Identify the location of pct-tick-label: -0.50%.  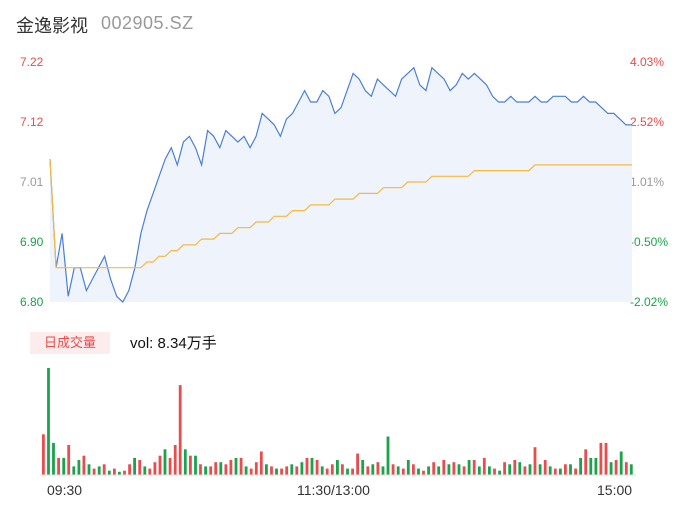
(649, 242).